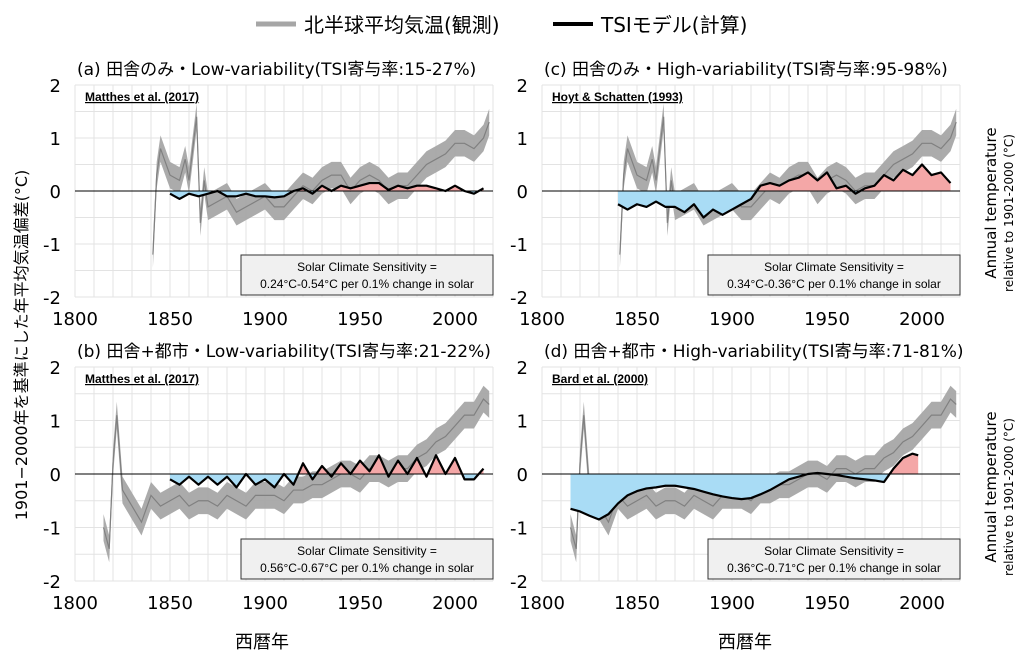 This screenshot has width=1024, height=659. I want to click on panel-title-b: (b) 田舎+都市・Low-variability(TSI寄与率:21-22%), so click(284, 352).